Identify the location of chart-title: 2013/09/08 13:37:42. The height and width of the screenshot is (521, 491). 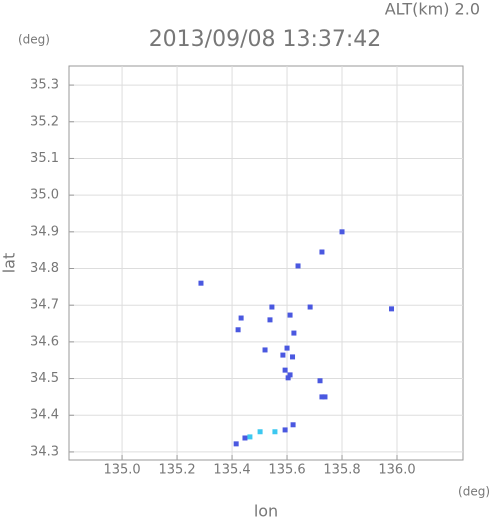
(265, 39).